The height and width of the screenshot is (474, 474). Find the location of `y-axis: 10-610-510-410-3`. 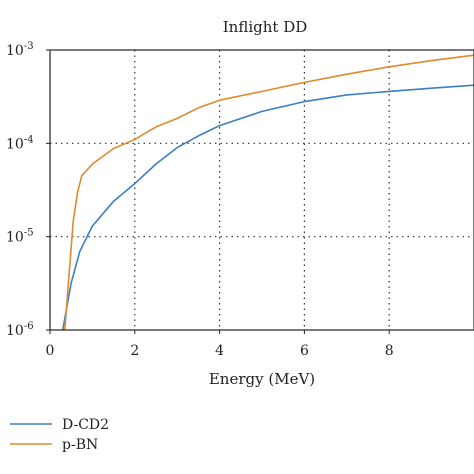

y-axis: 10-610-510-410-3 is located at coordinates (28, 190).